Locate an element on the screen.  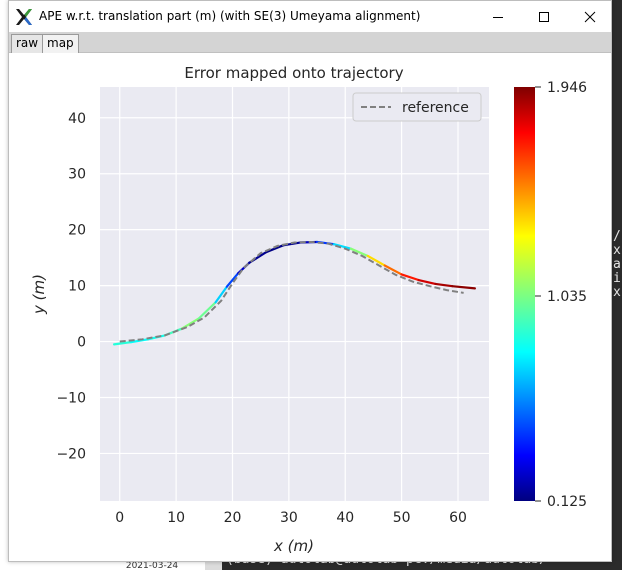
y-tick-label: −10 is located at coordinates (71, 399).